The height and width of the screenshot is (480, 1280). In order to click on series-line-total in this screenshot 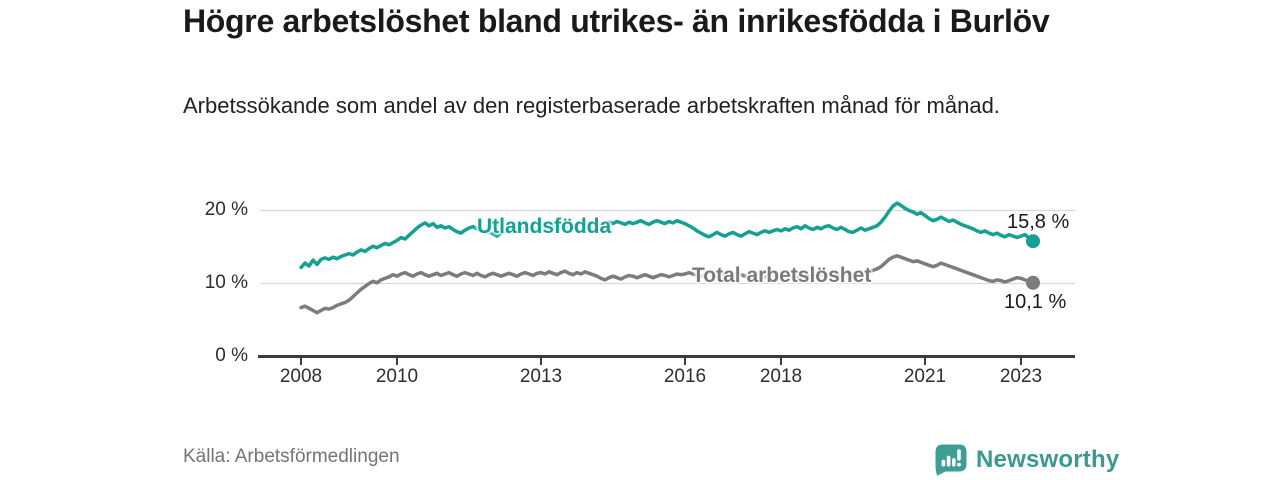, I will do `click(667, 284)`.